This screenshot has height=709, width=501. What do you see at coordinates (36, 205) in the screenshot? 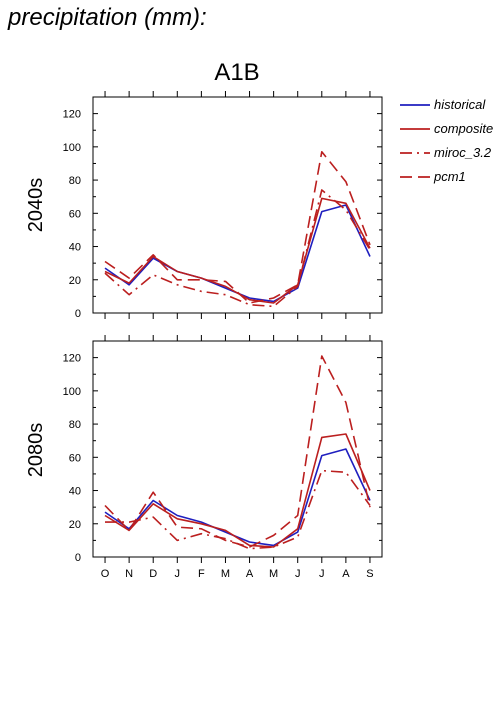
I see `row-label-2040s: 2040s` at bounding box center [36, 205].